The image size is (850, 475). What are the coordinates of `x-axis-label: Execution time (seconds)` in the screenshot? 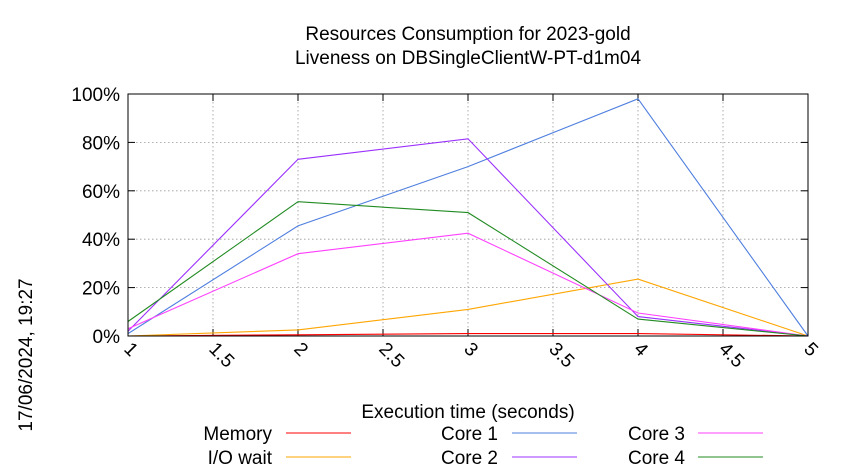 It's located at (467, 412).